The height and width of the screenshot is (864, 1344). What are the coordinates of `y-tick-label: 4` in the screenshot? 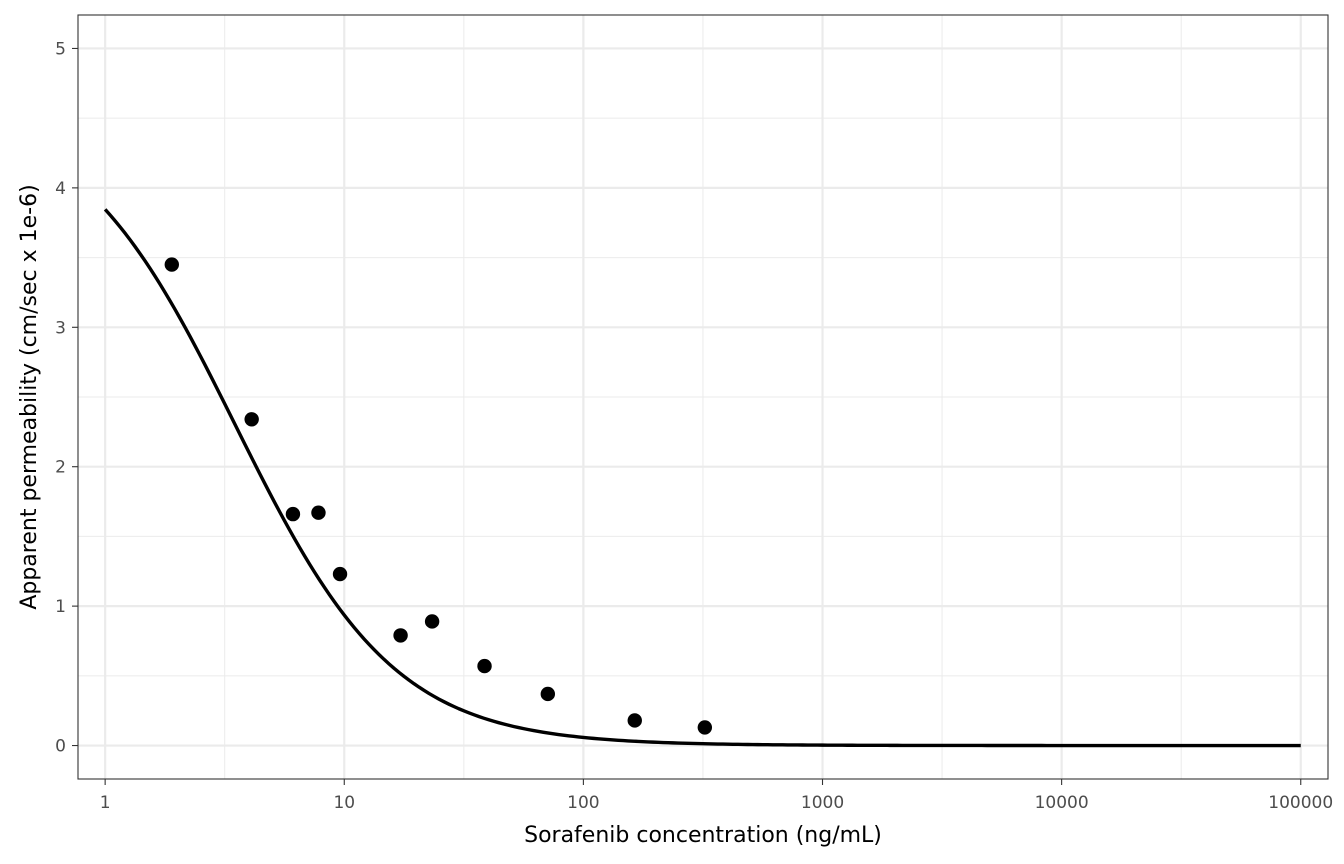 It's located at (60, 189).